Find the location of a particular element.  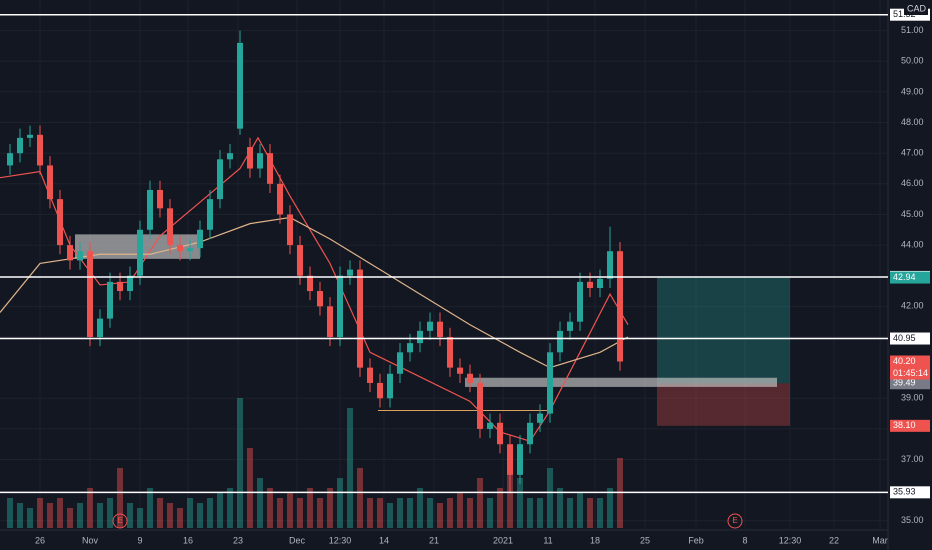

x-tick-label: Mar is located at coordinates (880, 540).